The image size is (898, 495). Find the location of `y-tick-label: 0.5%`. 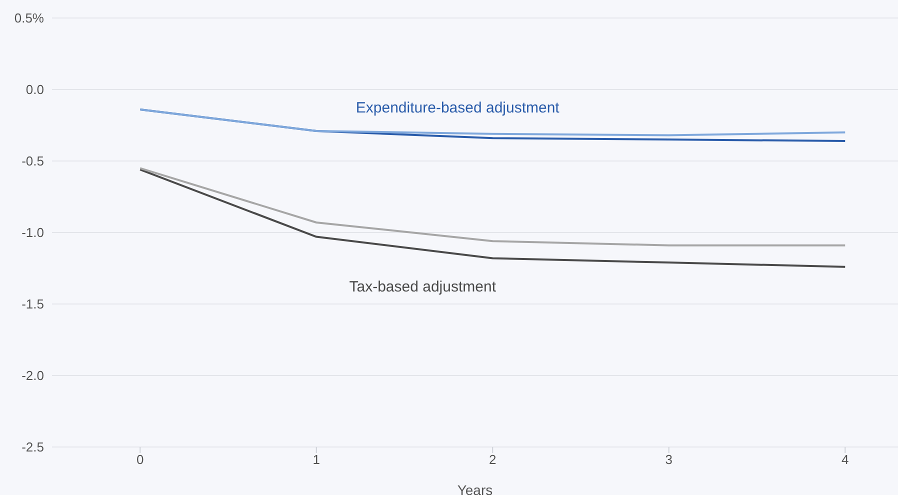

y-tick-label: 0.5% is located at coordinates (29, 18).